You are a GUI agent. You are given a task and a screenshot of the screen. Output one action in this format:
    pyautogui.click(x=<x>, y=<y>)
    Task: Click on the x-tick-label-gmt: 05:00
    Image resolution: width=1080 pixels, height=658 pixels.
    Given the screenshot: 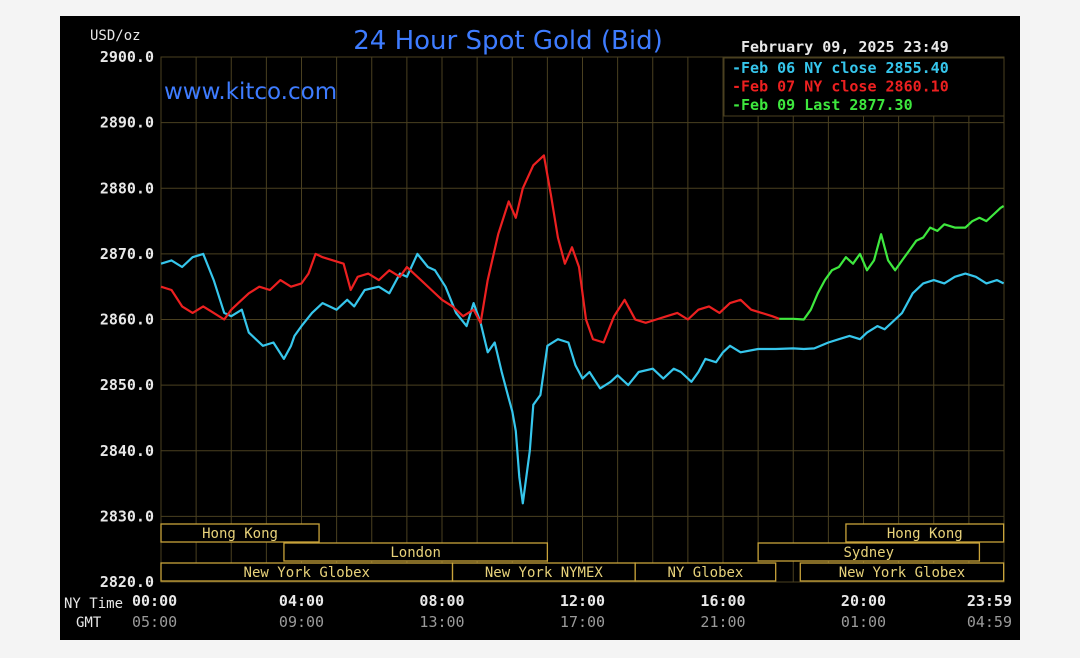 What is the action you would take?
    pyautogui.click(x=154, y=622)
    